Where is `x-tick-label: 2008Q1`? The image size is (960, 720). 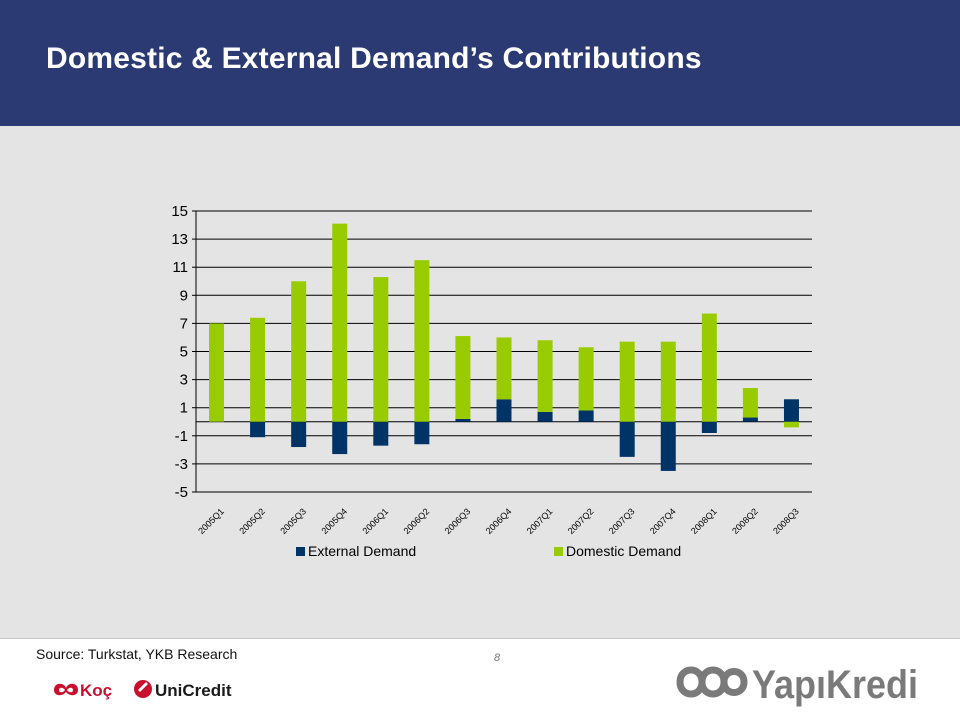
x-tick-label: 2008Q1 is located at coordinates (704, 521).